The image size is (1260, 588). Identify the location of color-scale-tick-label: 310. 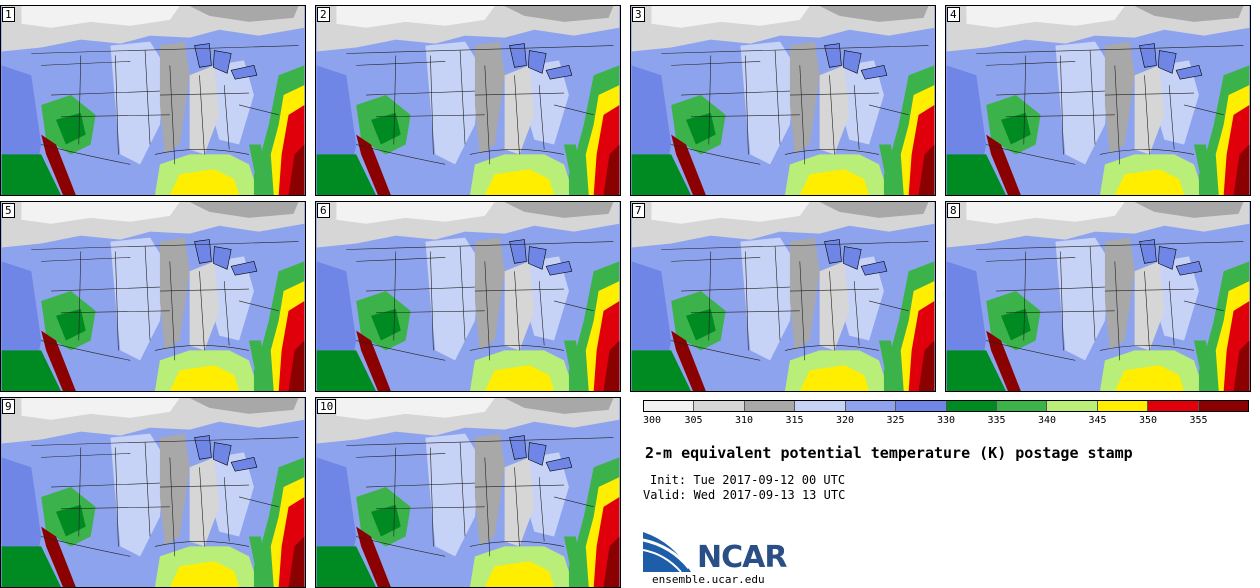
(744, 420).